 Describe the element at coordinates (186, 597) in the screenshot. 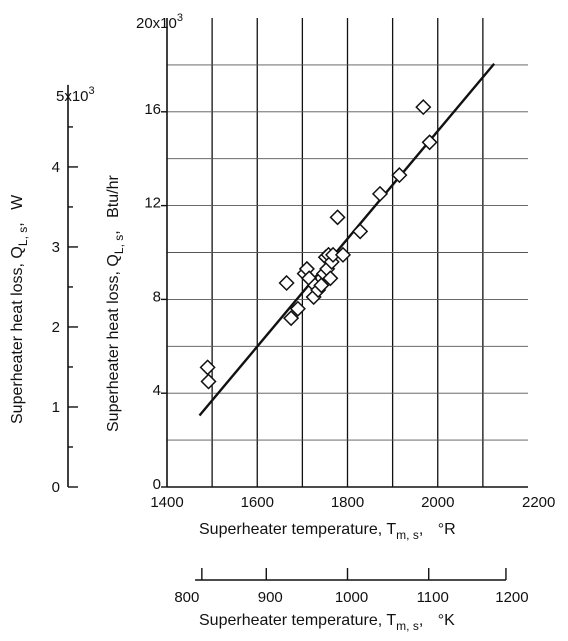

I see `x-secondary-tick-label: 800` at that location.